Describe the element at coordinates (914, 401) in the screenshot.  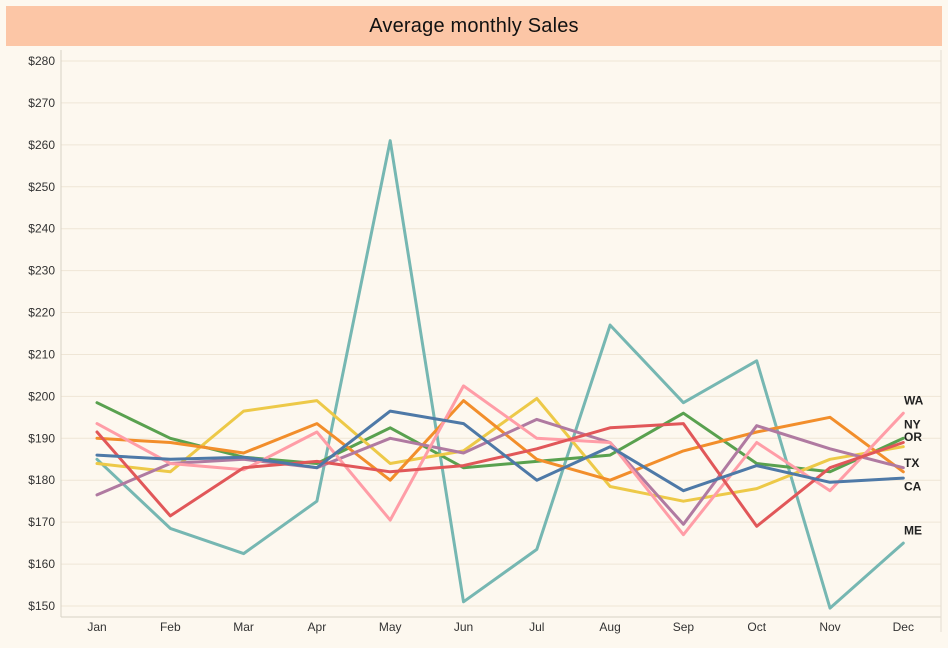
I see `end-label-wa: WA` at that location.